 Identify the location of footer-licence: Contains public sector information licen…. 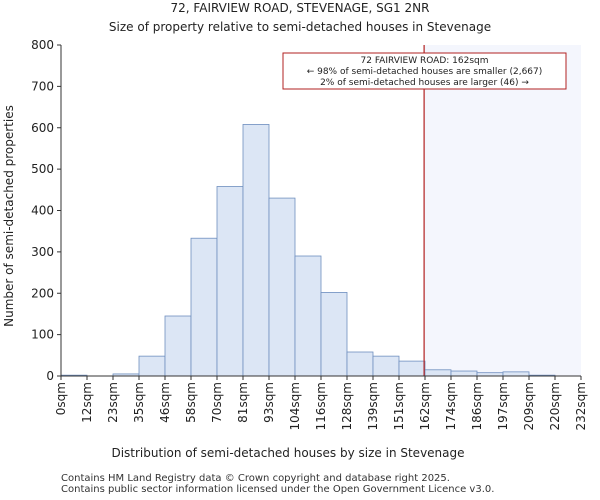
(278, 489).